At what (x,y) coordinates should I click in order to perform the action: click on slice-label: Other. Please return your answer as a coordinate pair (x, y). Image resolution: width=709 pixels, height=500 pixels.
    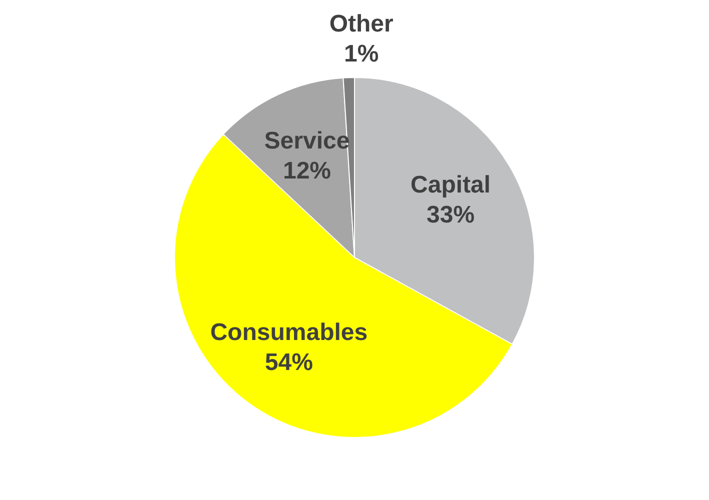
    Looking at the image, I should click on (361, 24).